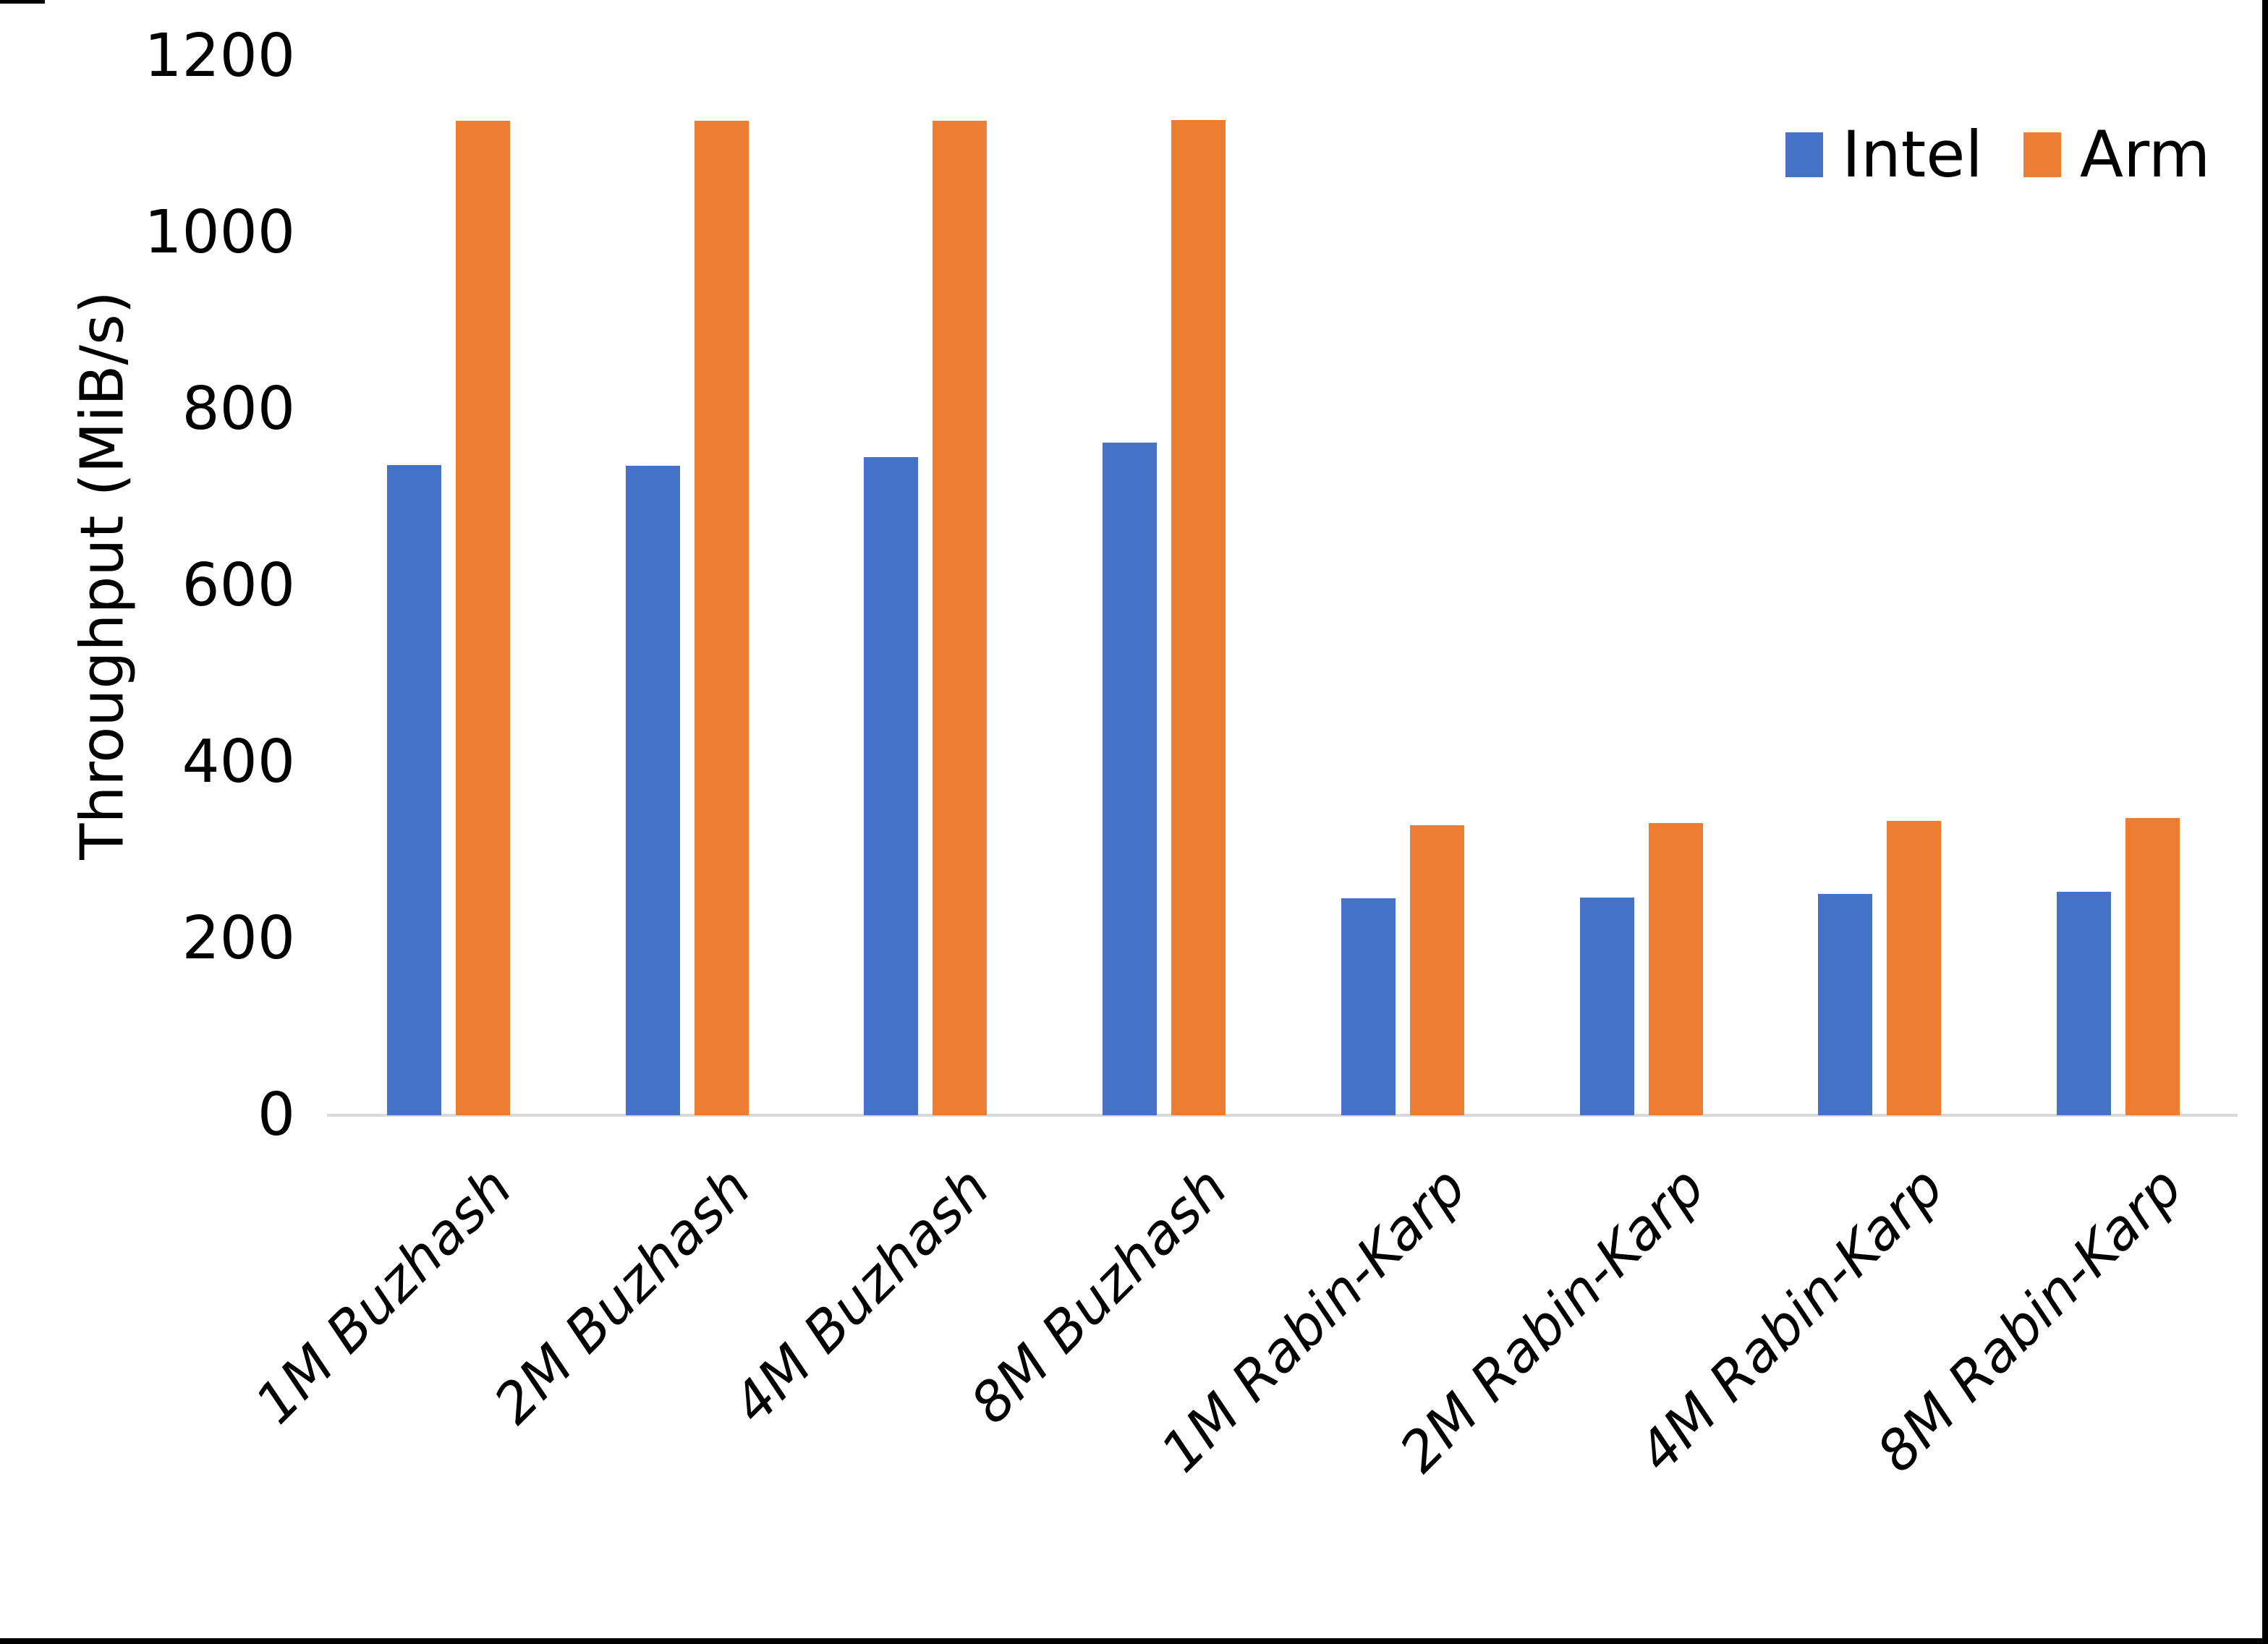 The height and width of the screenshot is (1644, 2268). I want to click on bar-arm-8m-rabin-karp, so click(2152, 966).